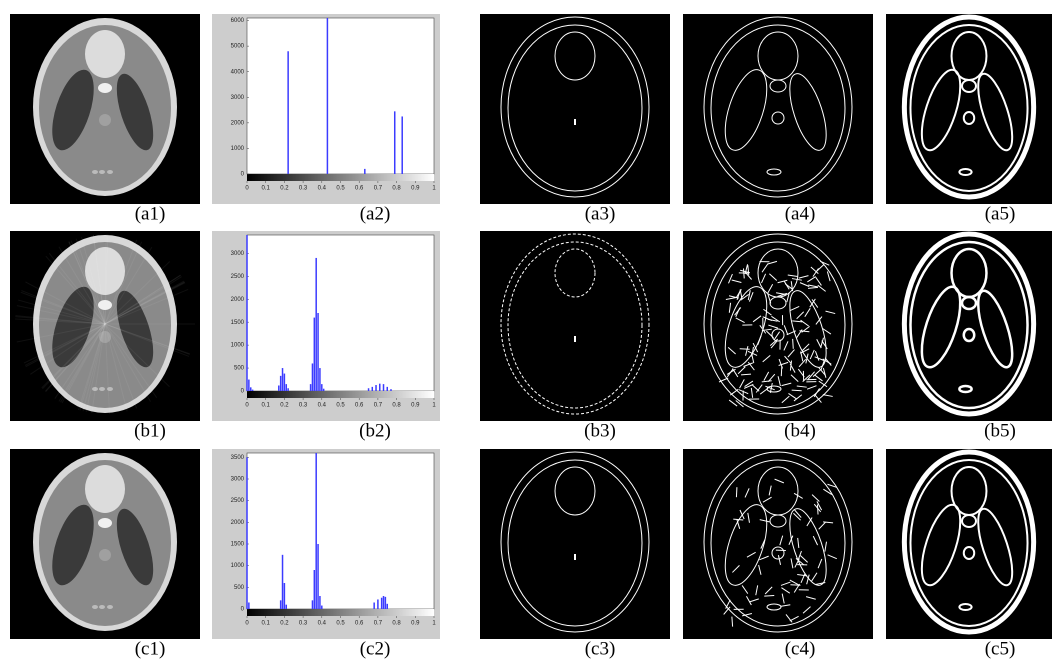  I want to click on x-tick-label: 0.7, so click(378, 406).